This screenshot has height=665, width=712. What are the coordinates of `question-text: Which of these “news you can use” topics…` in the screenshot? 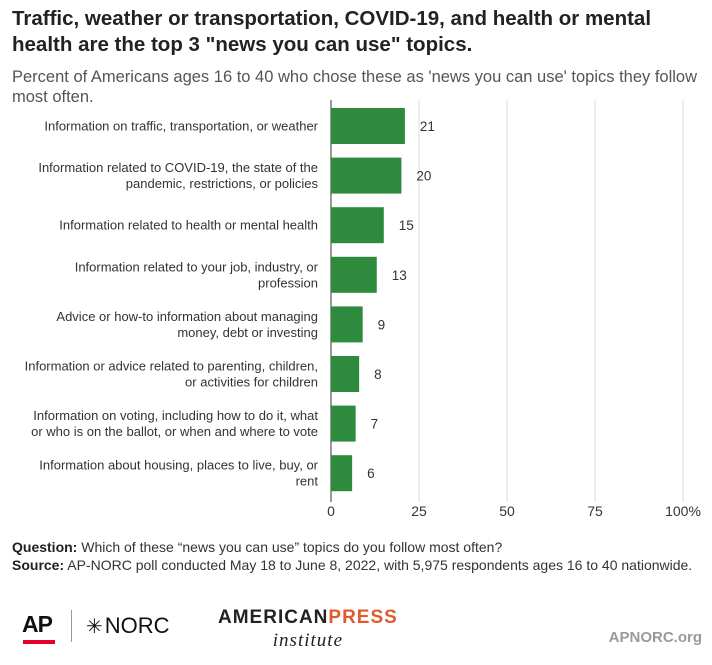 It's located at (292, 547).